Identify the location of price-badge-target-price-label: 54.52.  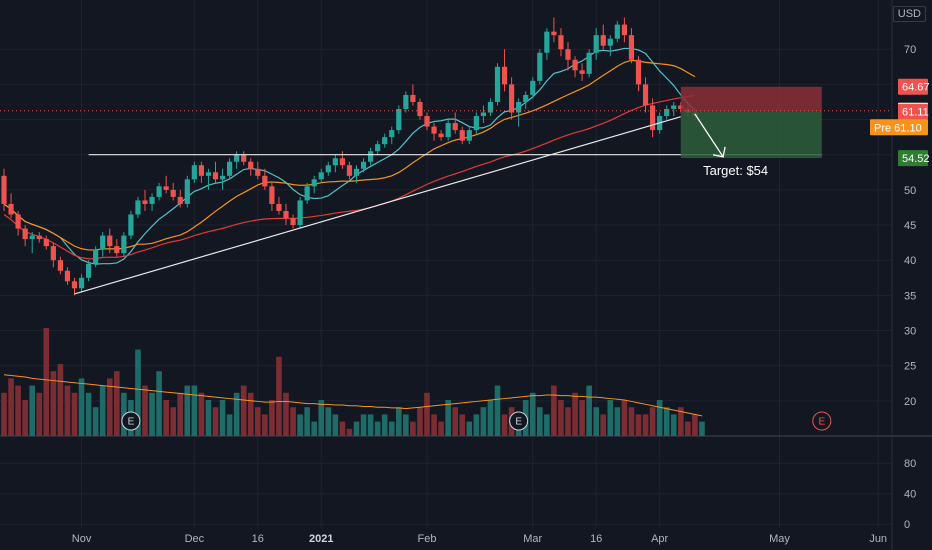
(916, 159).